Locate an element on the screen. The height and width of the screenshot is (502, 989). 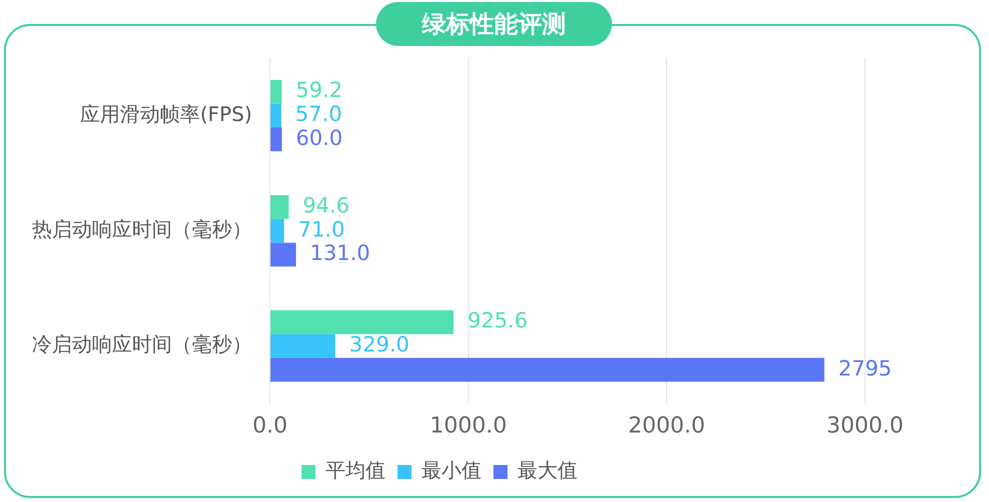
data-label: 131.0 is located at coordinates (340, 253).